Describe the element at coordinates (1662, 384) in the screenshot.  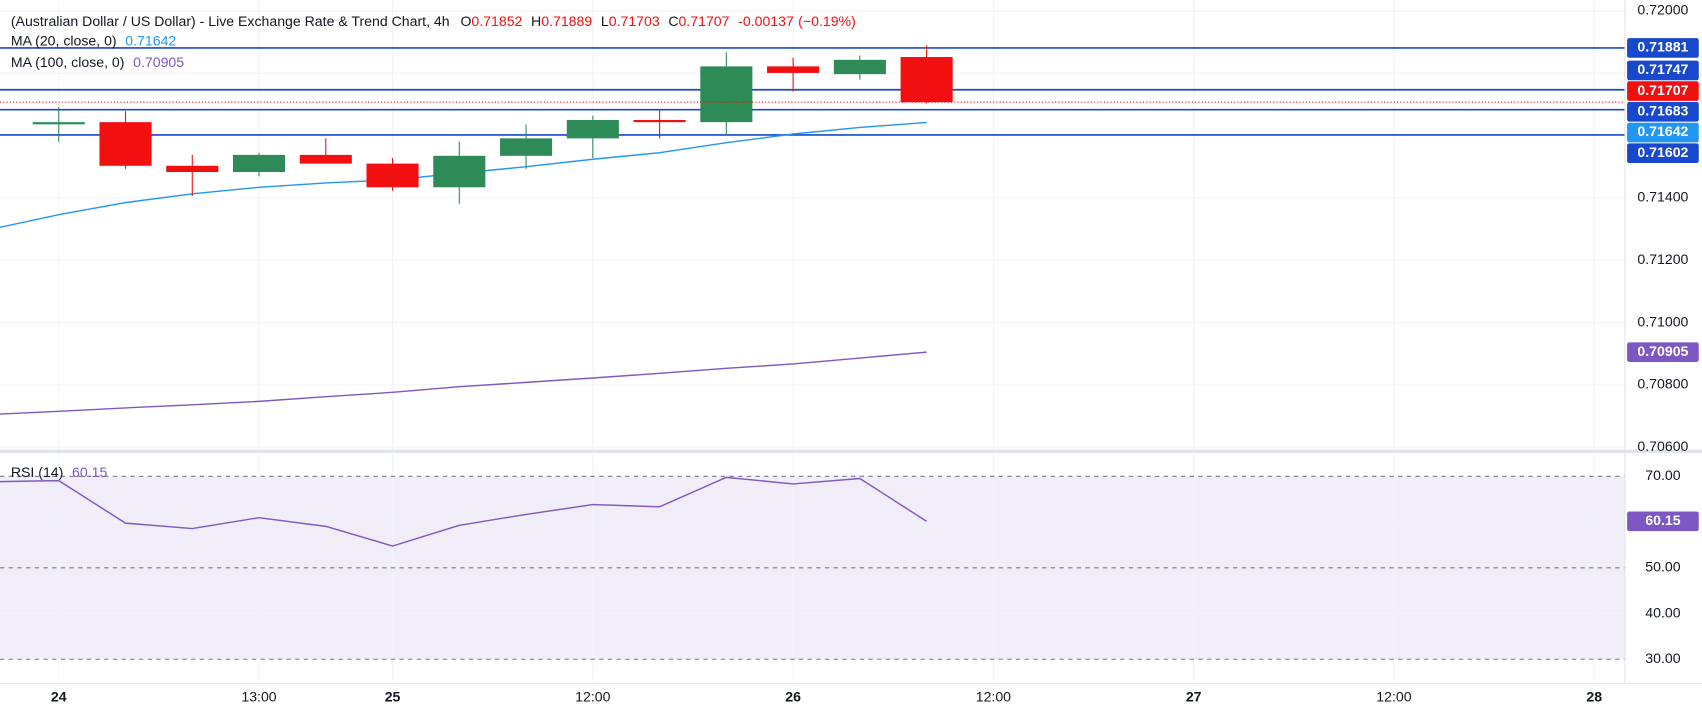
I see `y-tick-label: 0.70800` at that location.